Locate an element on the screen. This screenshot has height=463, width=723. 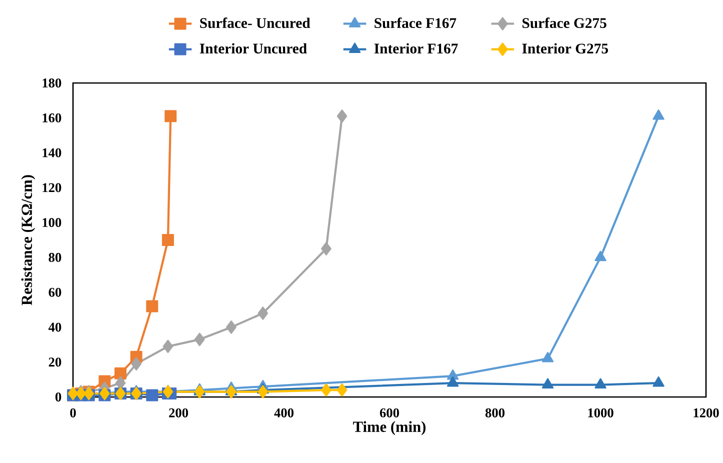
legend-label: Interior Uncured is located at coordinates (253, 48).